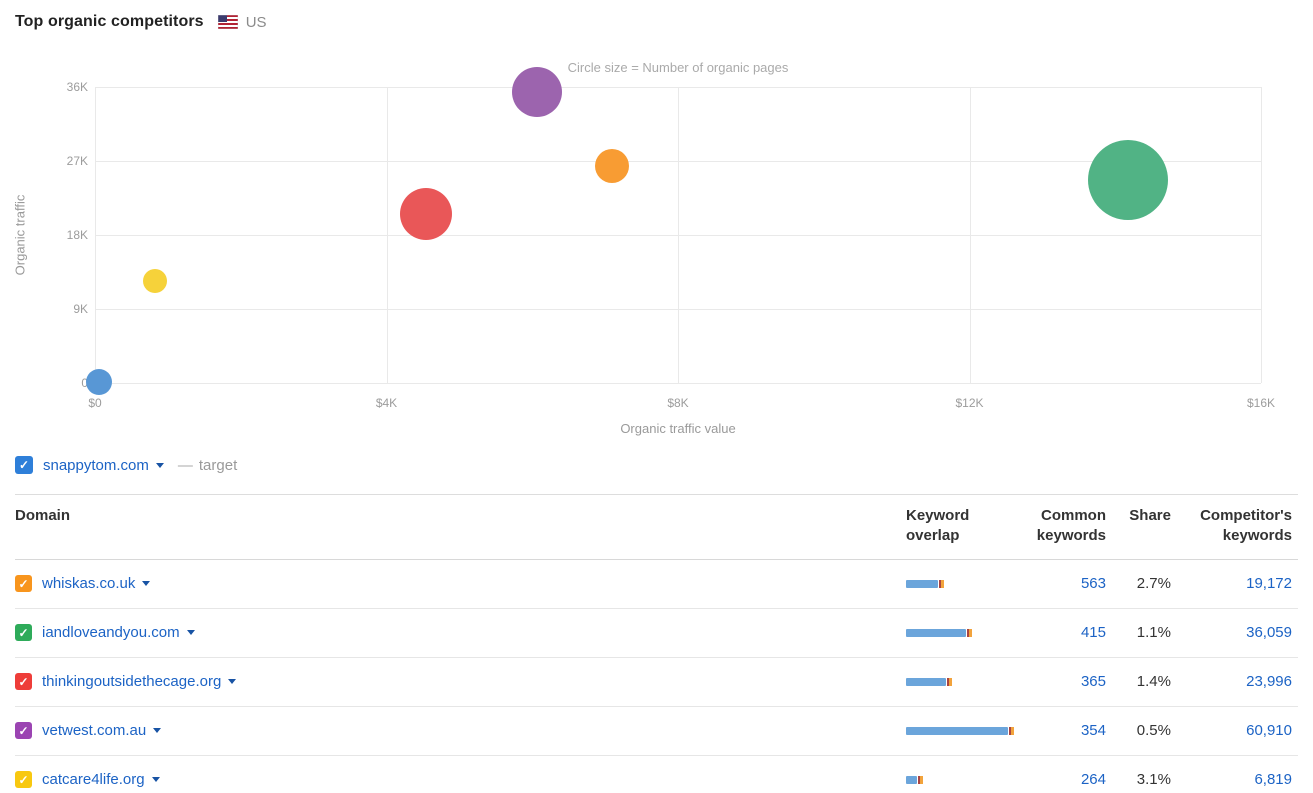  What do you see at coordinates (24, 465) in the screenshot?
I see `target-checkbox: ✓` at bounding box center [24, 465].